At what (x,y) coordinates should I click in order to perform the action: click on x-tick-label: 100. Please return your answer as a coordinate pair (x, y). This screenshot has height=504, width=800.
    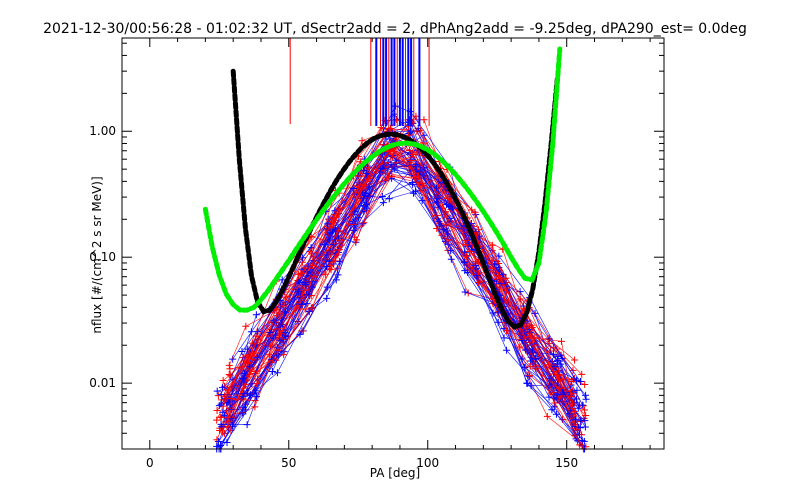
    Looking at the image, I should click on (427, 463).